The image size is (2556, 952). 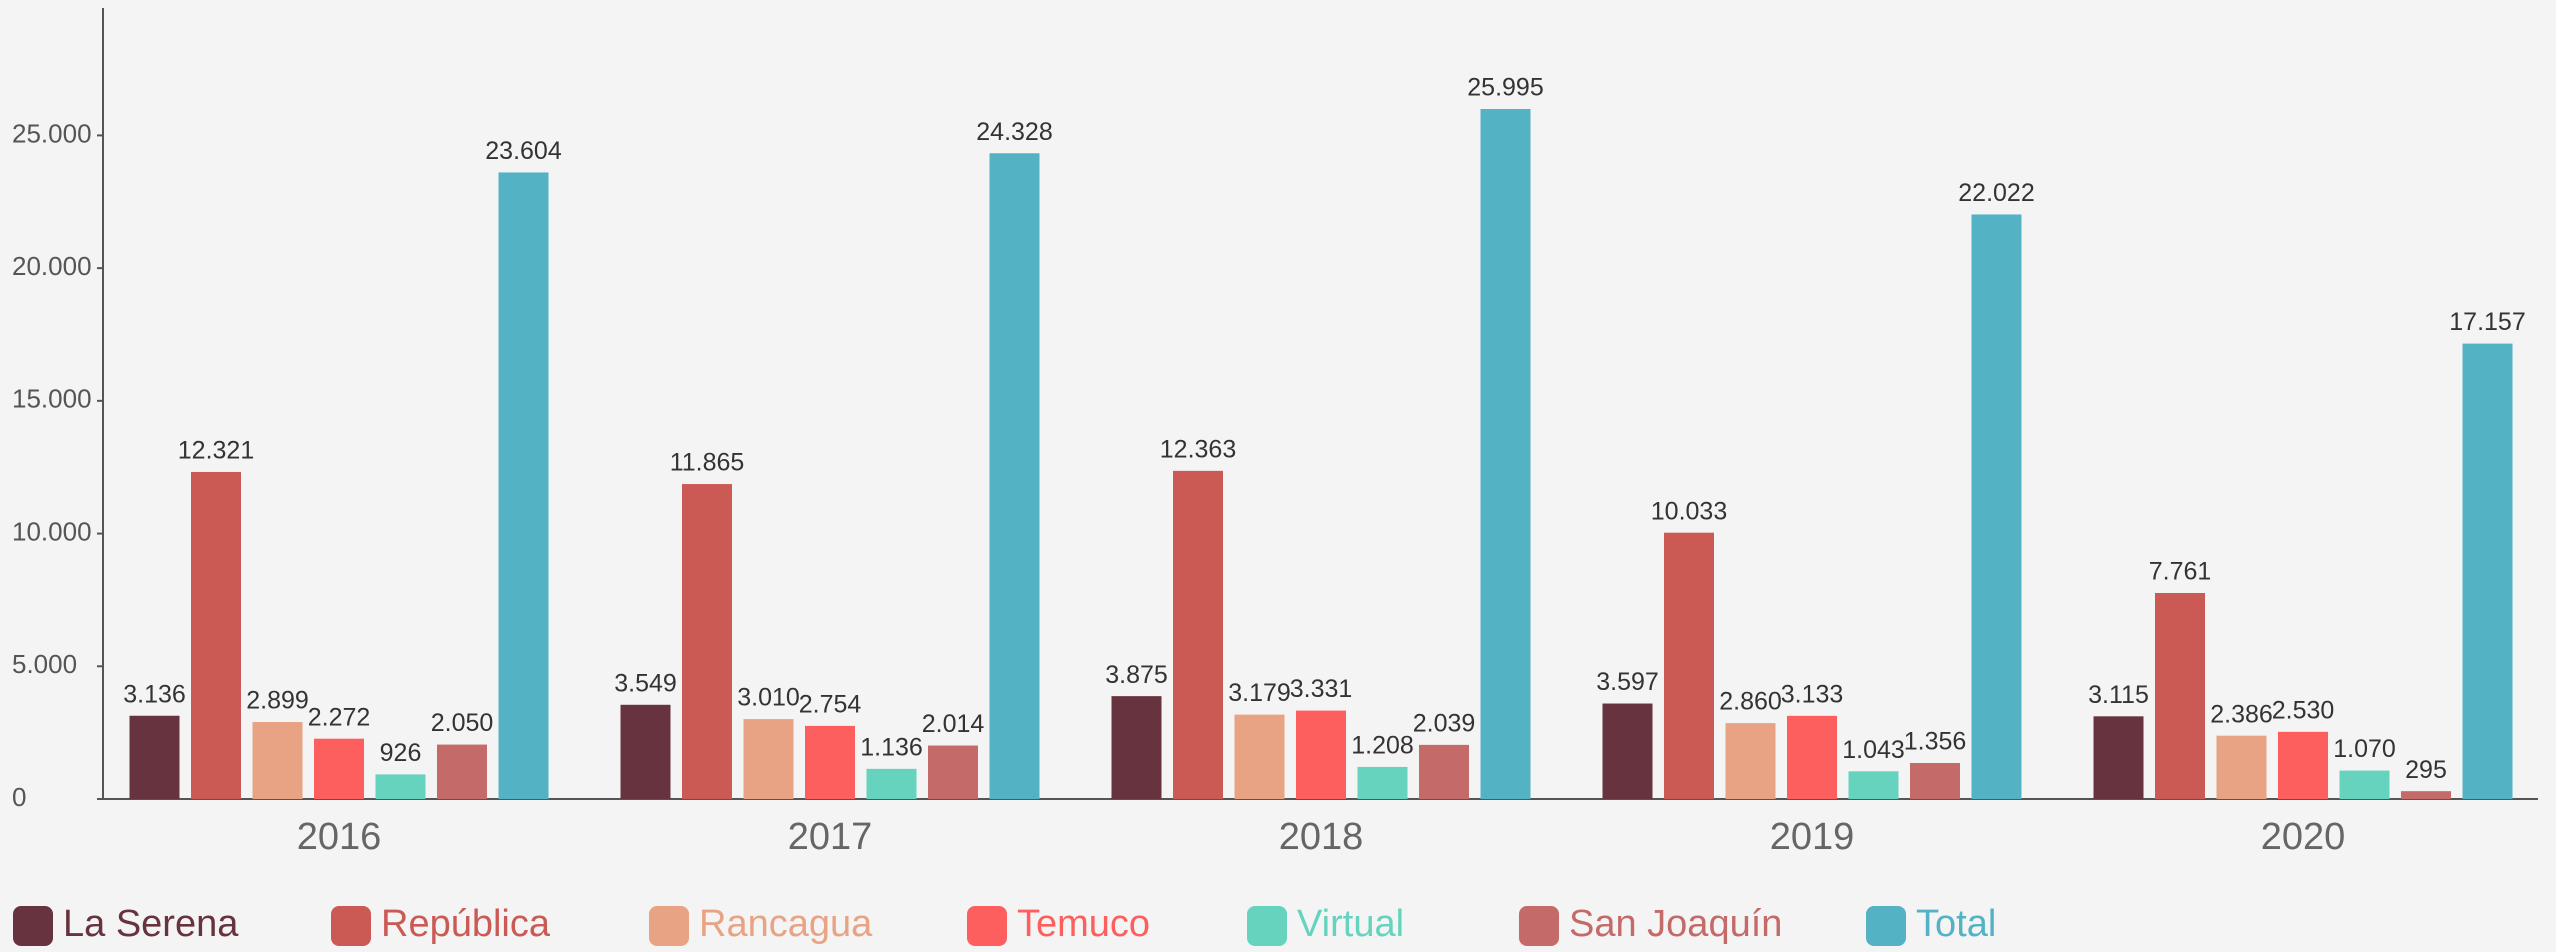 What do you see at coordinates (786, 924) in the screenshot?
I see `legend-label: Rancagua` at bounding box center [786, 924].